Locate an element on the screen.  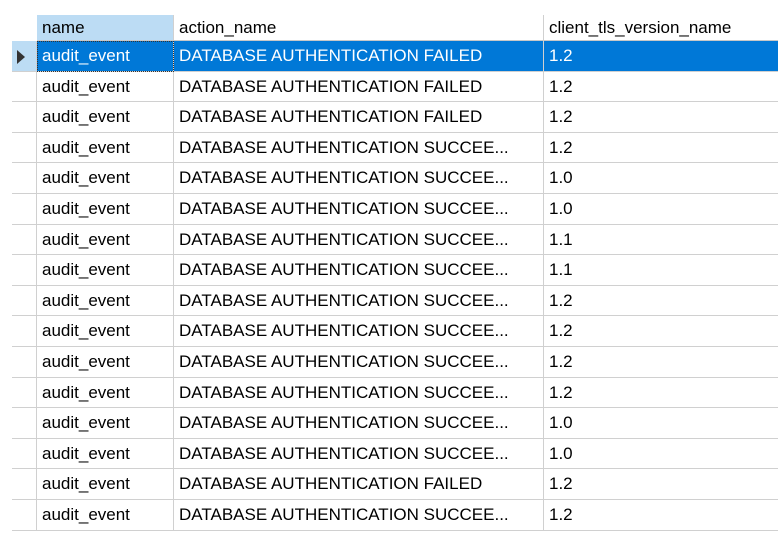
current-row-arrow-icon is located at coordinates (21, 57).